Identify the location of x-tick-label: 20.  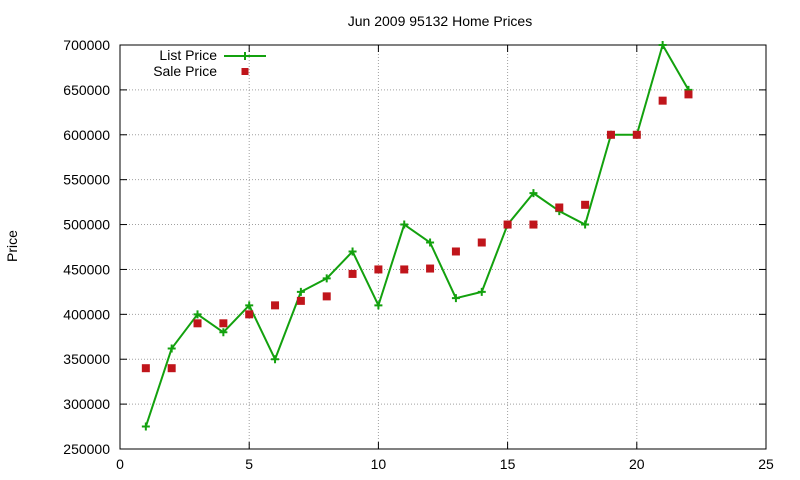
(637, 464).